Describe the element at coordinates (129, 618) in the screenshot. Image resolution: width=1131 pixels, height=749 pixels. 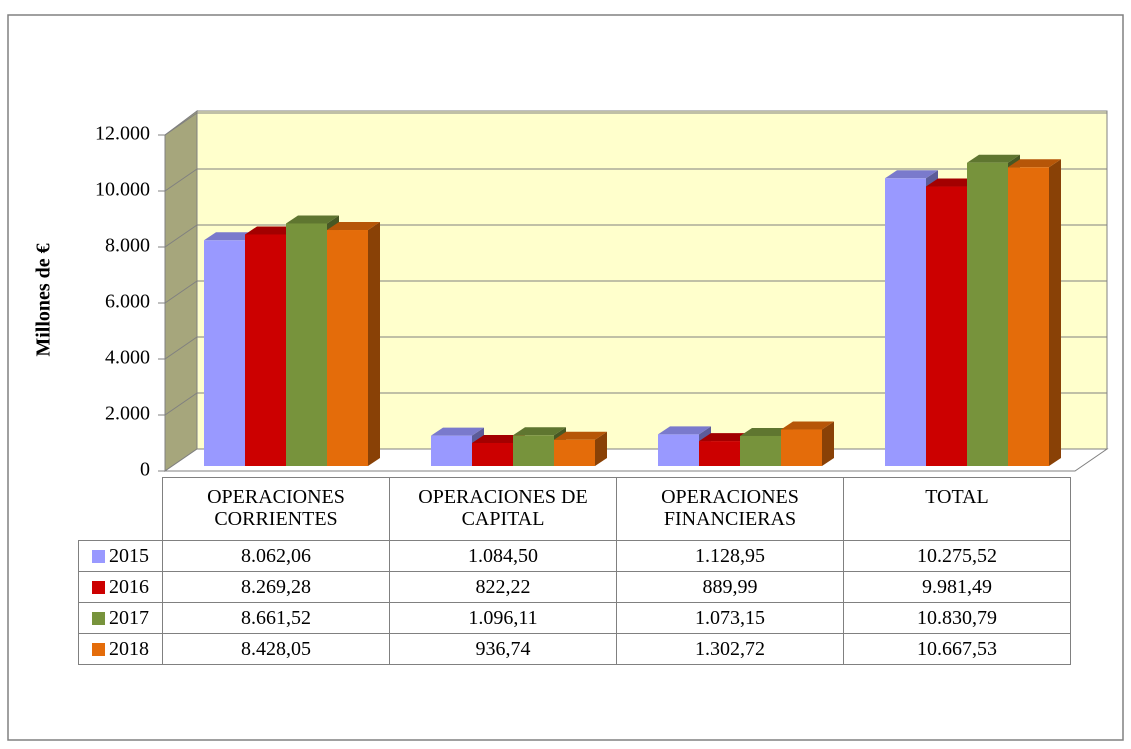
I see `legend-label: 2017` at that location.